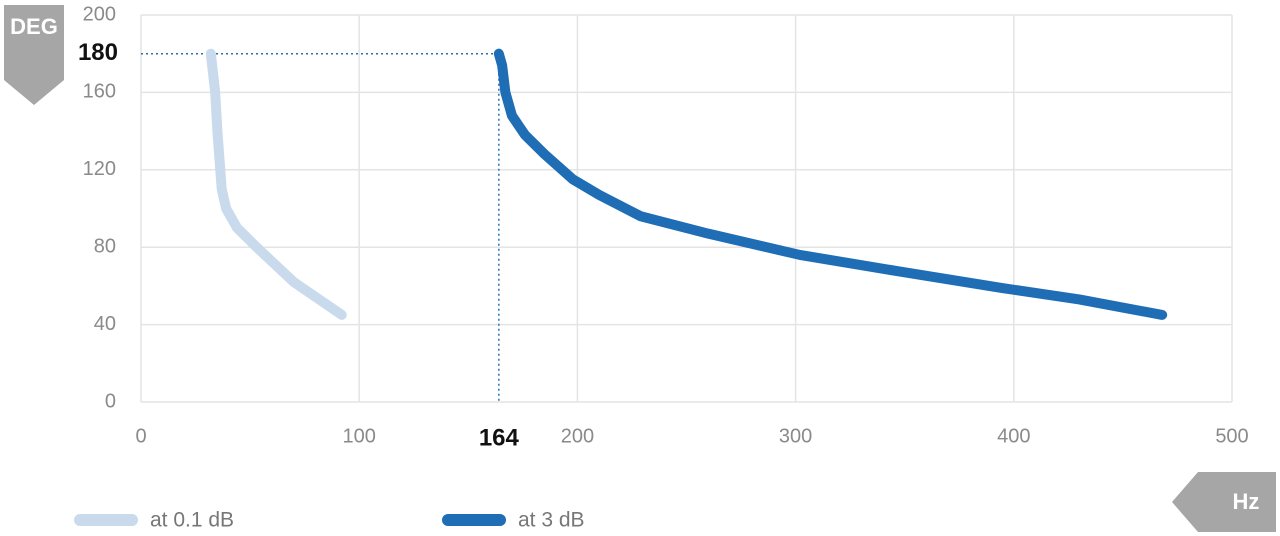  What do you see at coordinates (99, 14) in the screenshot?
I see `y-tick-label: 200` at bounding box center [99, 14].